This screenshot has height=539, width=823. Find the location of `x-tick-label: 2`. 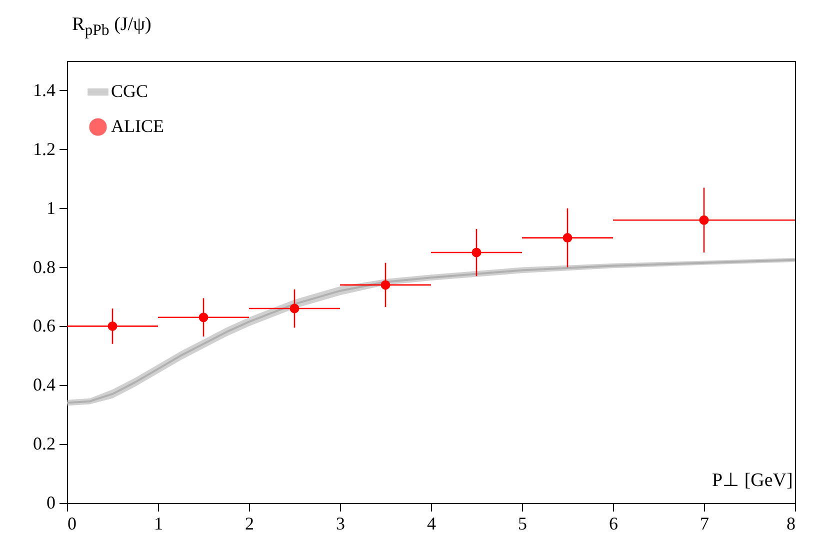

x-tick-label: 2 is located at coordinates (249, 524).